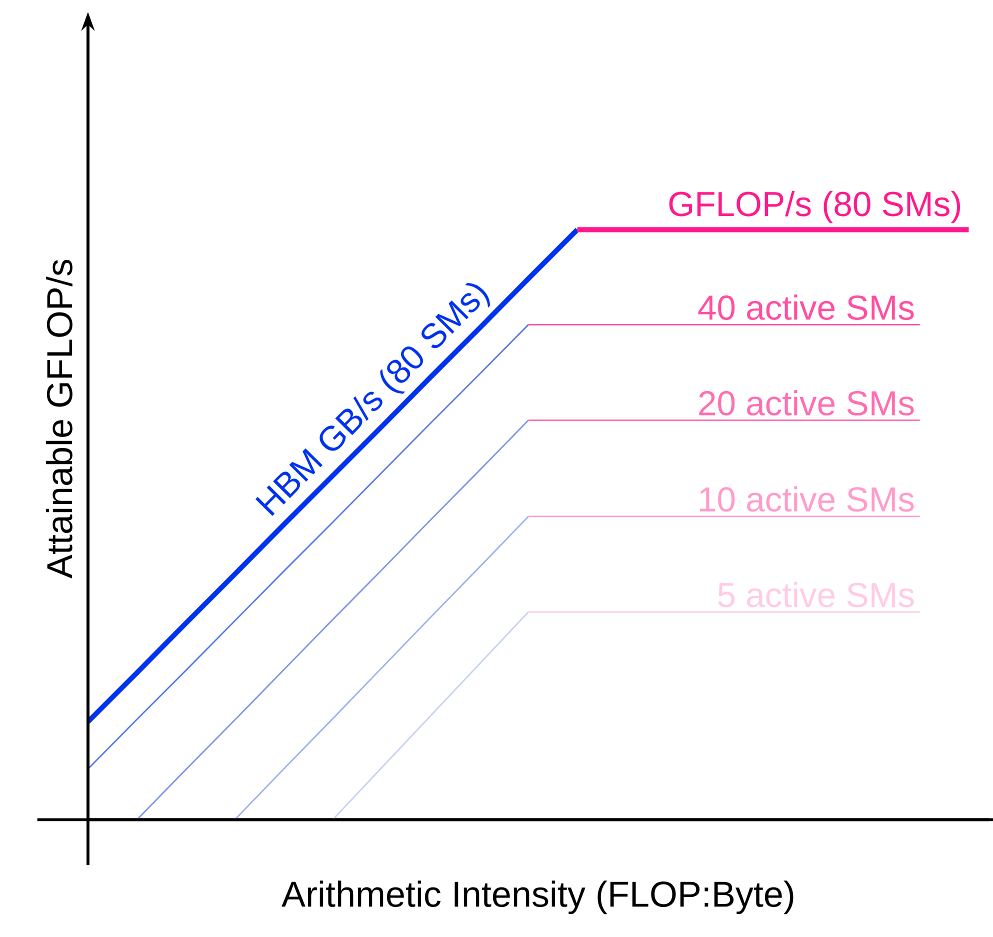 The height and width of the screenshot is (937, 993). What do you see at coordinates (538, 897) in the screenshot?
I see `x-axis-title: Arithmetic Intensity (FLOP:Byte)` at bounding box center [538, 897].